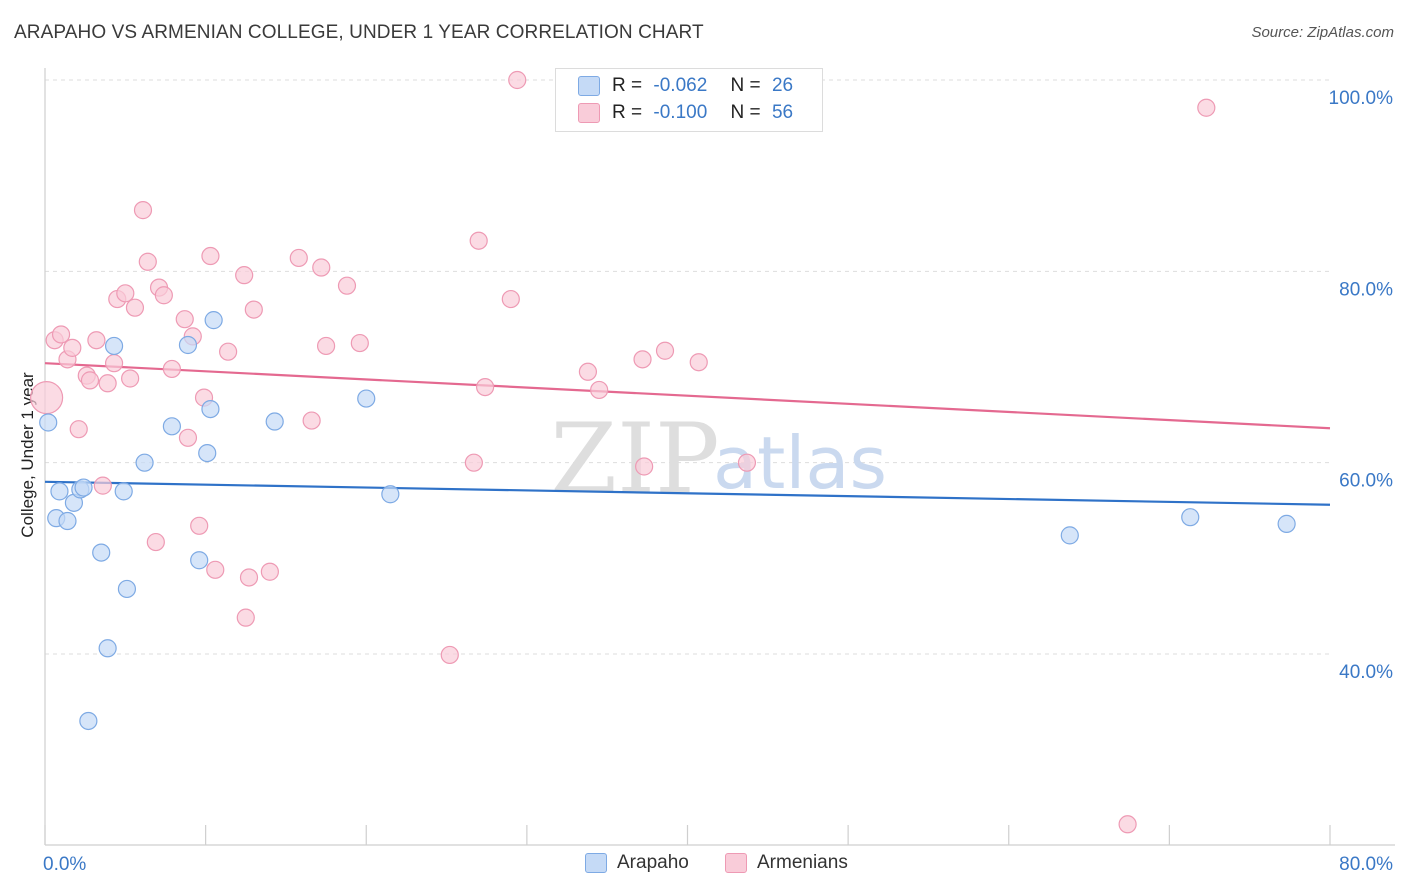 The image size is (1406, 892). What do you see at coordinates (653, 862) in the screenshot?
I see `legend-label-arapaho: Arapaho` at bounding box center [653, 862].